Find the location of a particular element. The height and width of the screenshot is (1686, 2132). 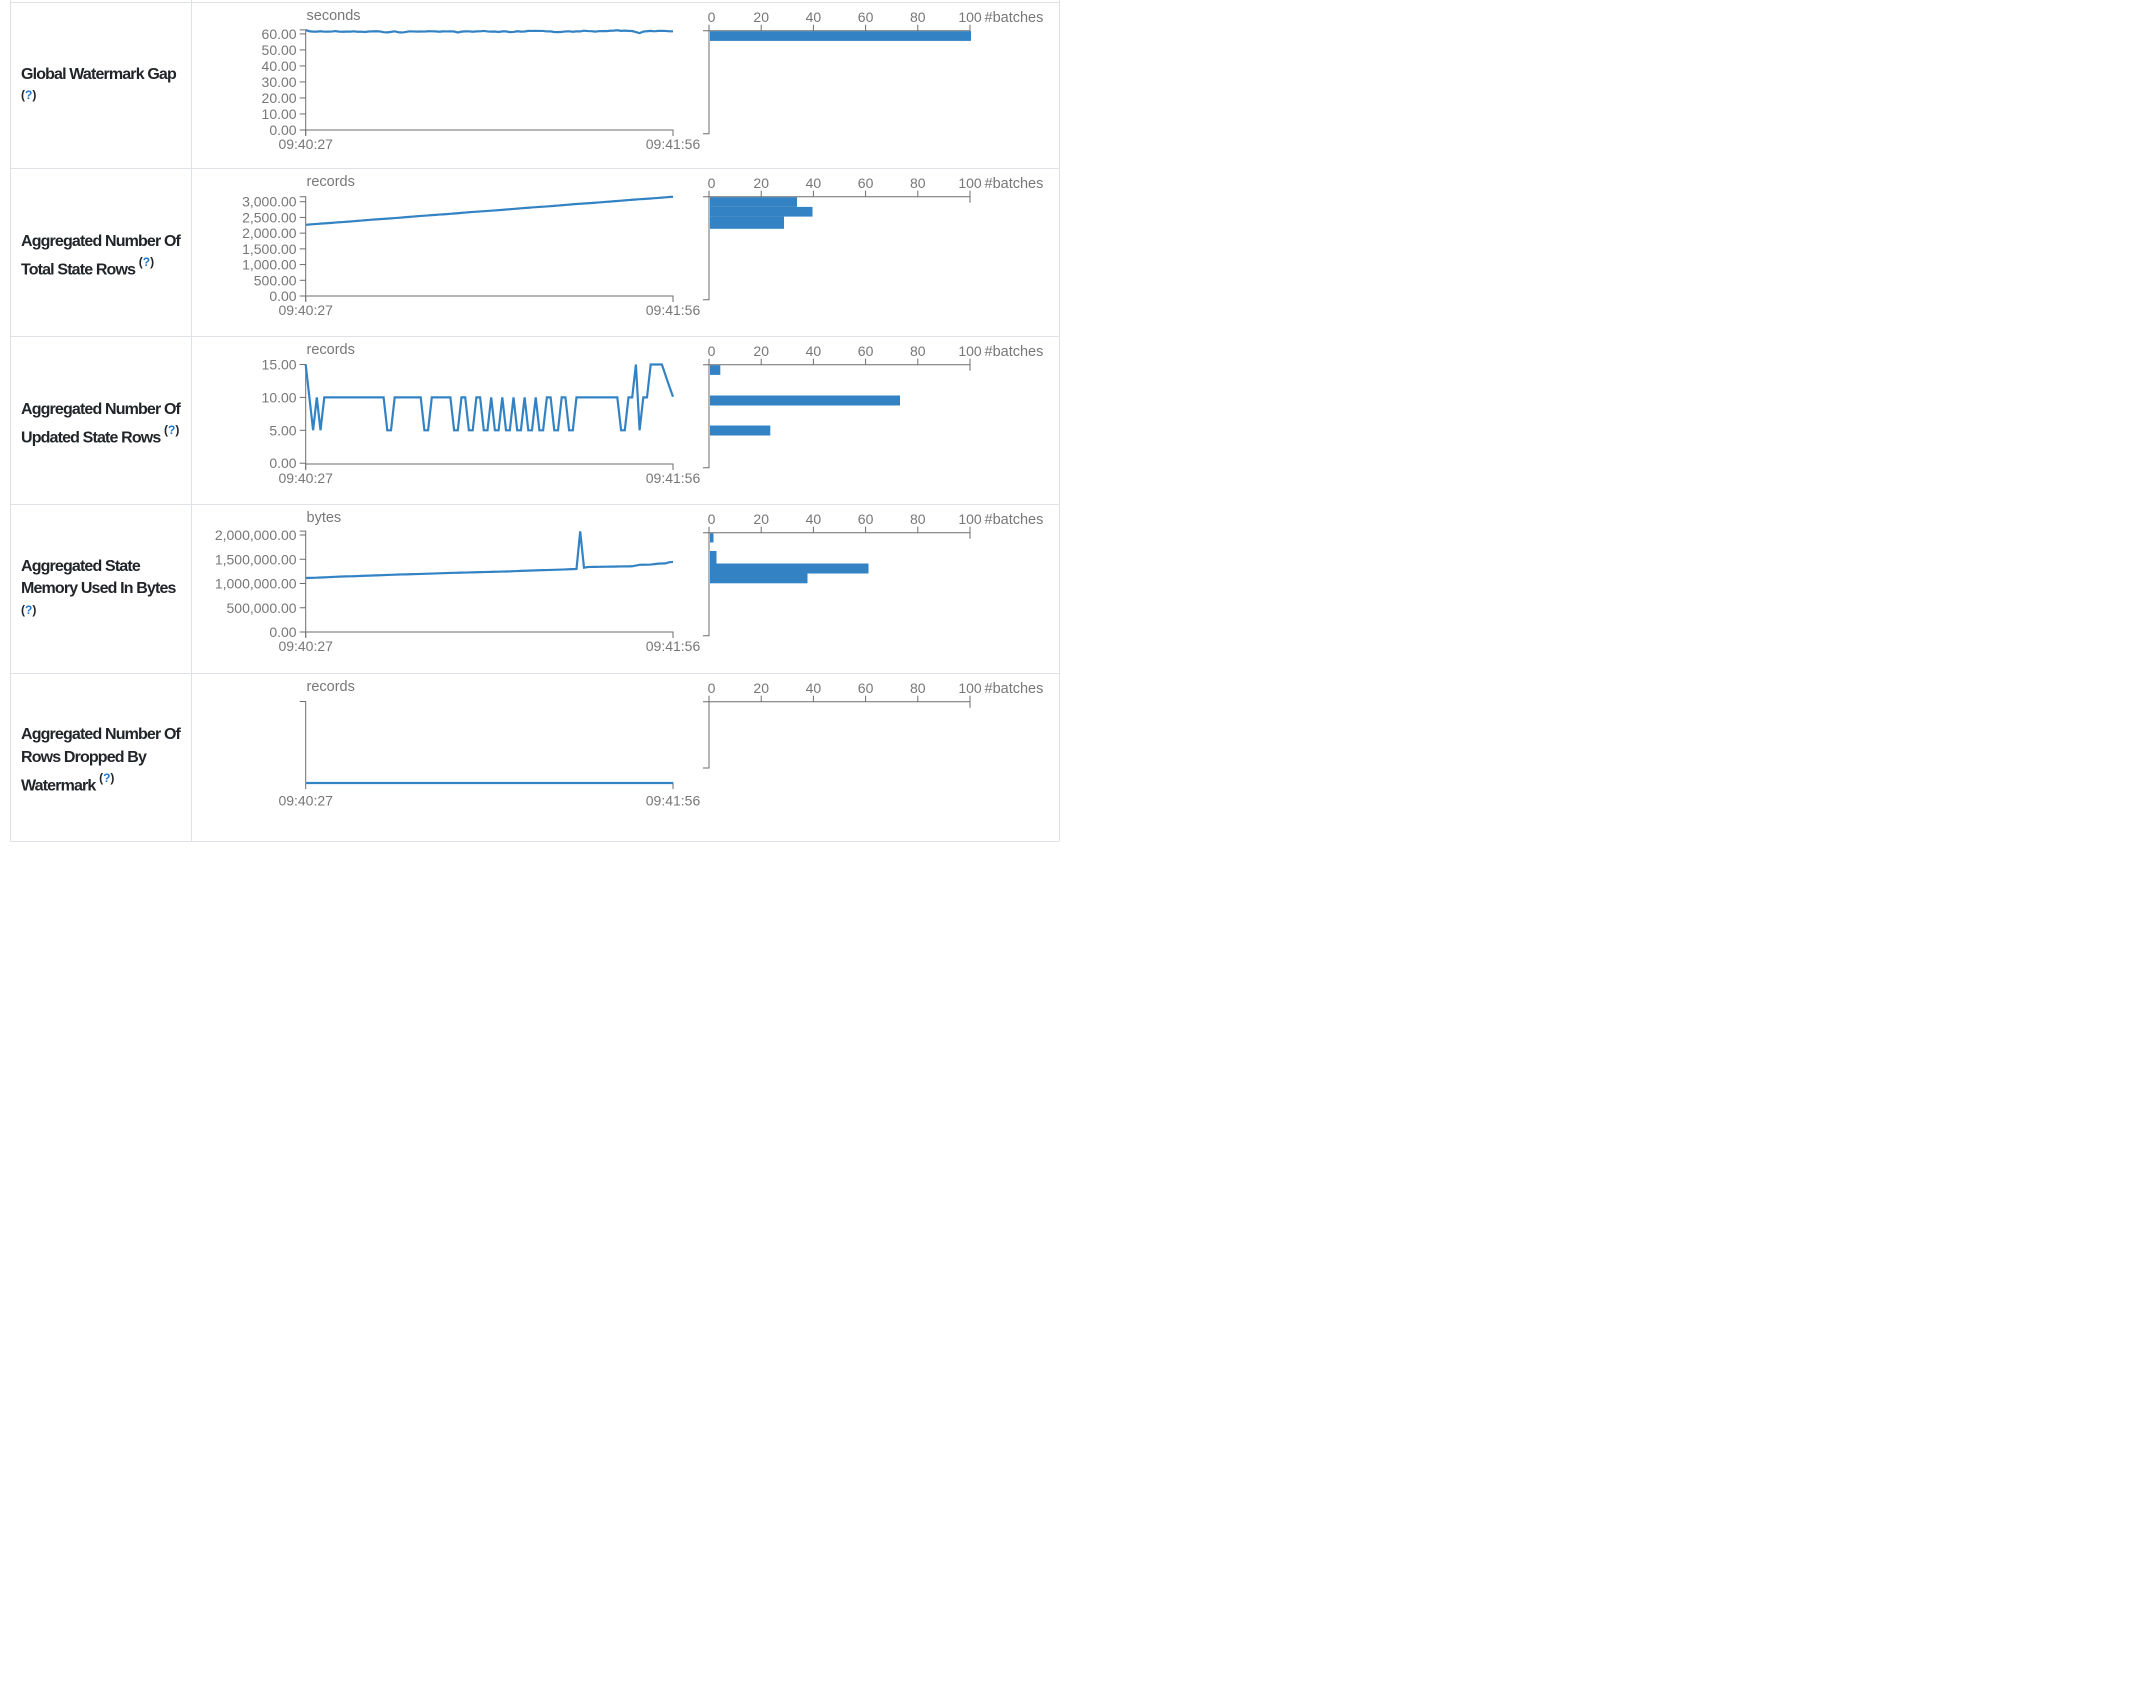

svg-text: 500.00 is located at coordinates (275, 281).